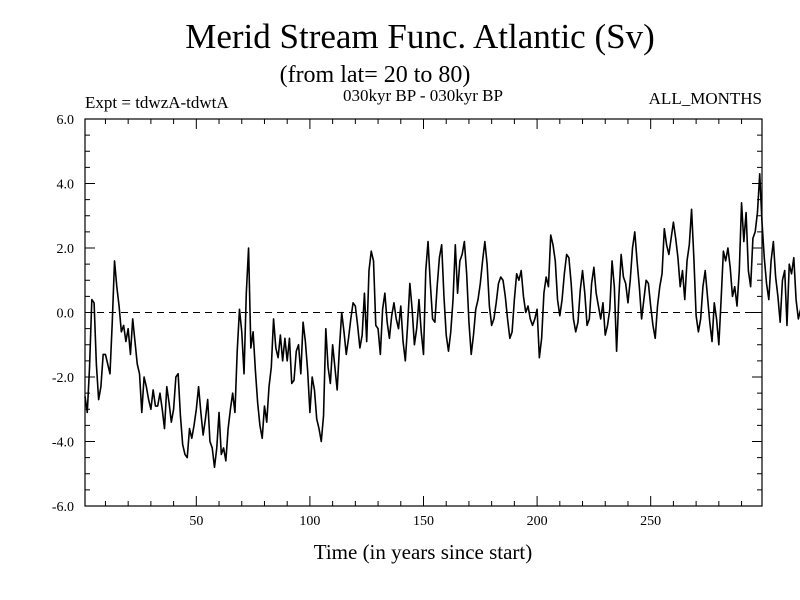  I want to click on y-tick-label: -2.0, so click(63, 378).